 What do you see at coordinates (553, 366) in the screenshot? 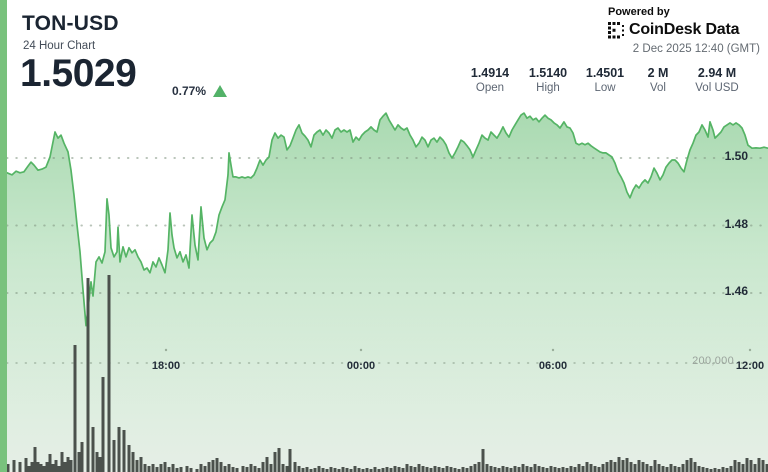
I see `x-axis-tick-06: 06:00` at bounding box center [553, 366].